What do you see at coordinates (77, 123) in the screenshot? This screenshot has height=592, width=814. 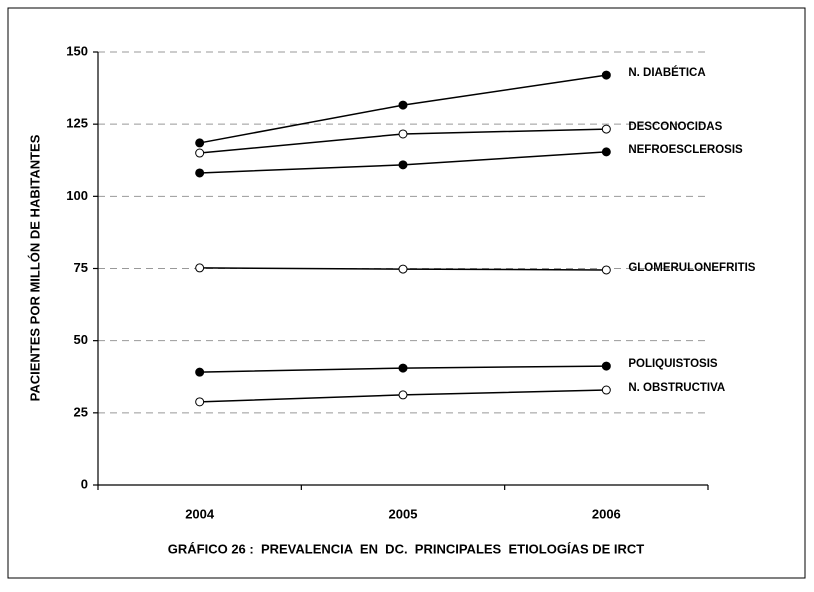 I see `y-tick-label: 125` at bounding box center [77, 123].